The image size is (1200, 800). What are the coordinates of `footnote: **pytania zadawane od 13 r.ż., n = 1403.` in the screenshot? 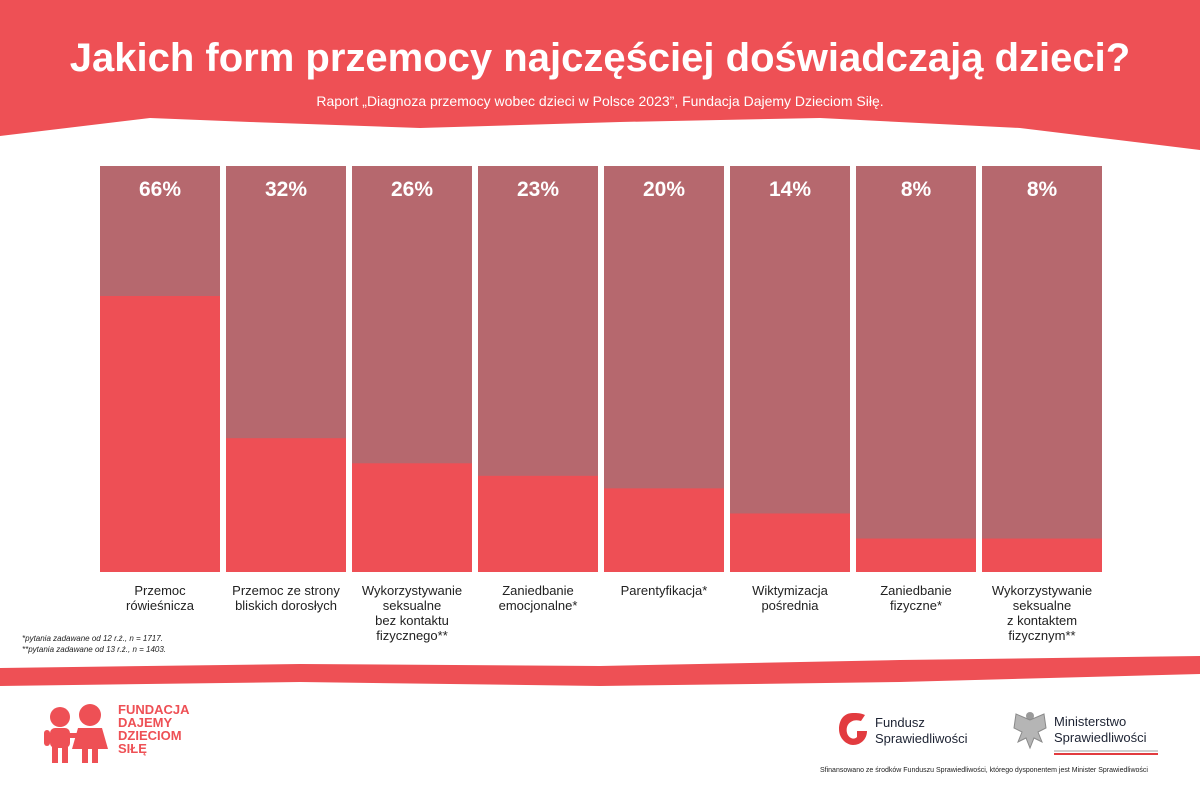 It's located at (94, 649).